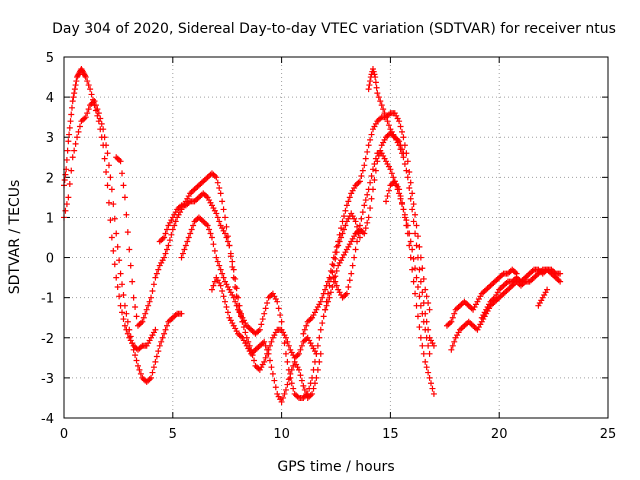  I want to click on y-axis-label: SDTVAR / TECUs, so click(15, 237).